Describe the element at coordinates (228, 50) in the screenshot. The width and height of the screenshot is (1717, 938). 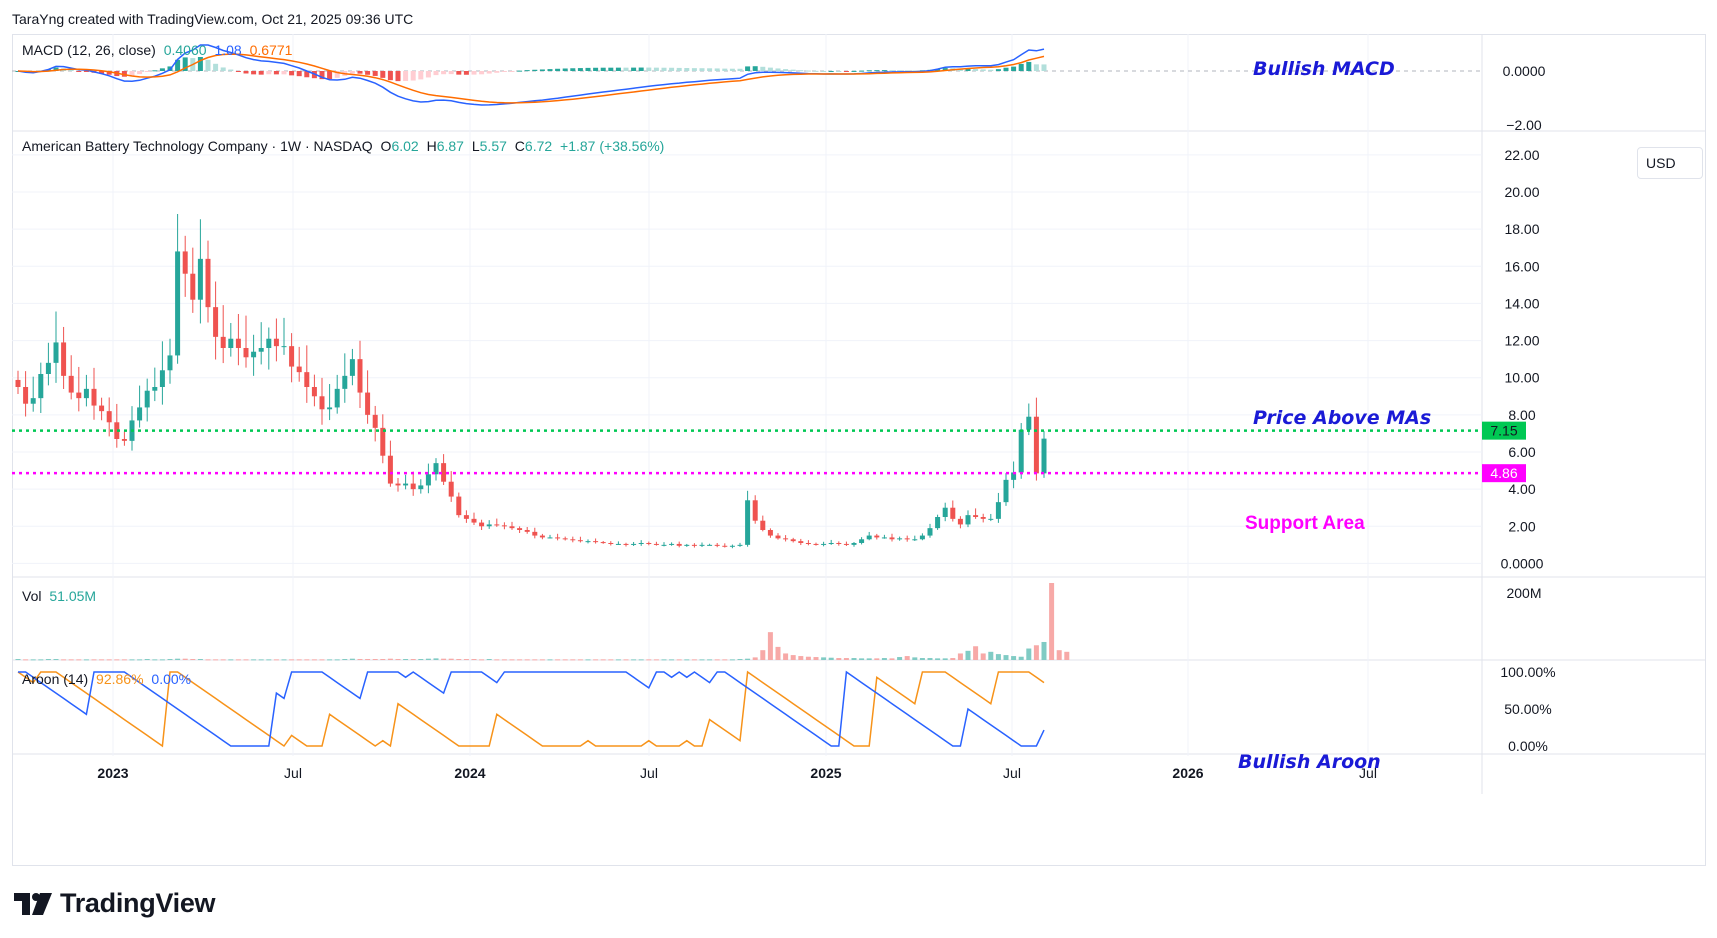
I see `macd-legend-macd: 1.08` at that location.